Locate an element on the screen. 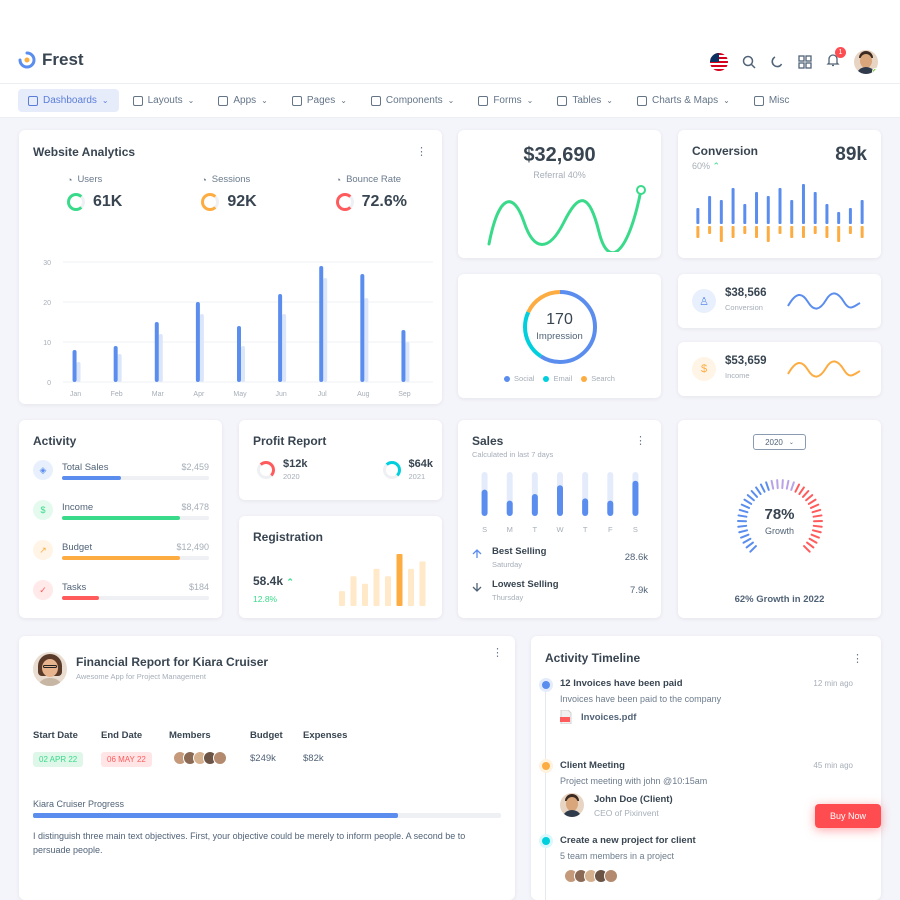 This screenshot has width=900, height=900. referral-card: $32,690 Referral 40% is located at coordinates (559, 194).